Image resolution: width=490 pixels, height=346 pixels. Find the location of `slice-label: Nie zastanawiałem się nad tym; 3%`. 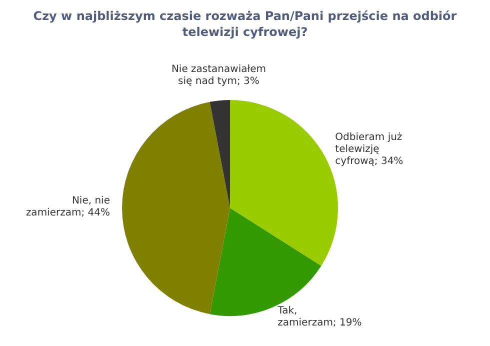

slice-label: Nie zastanawiałem się nad tym; 3% is located at coordinates (218, 76).